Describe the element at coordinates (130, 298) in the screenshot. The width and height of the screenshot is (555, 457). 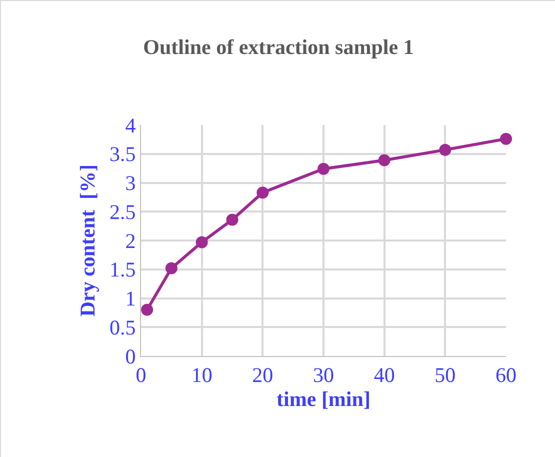
I see `y-tick-label: 1` at that location.